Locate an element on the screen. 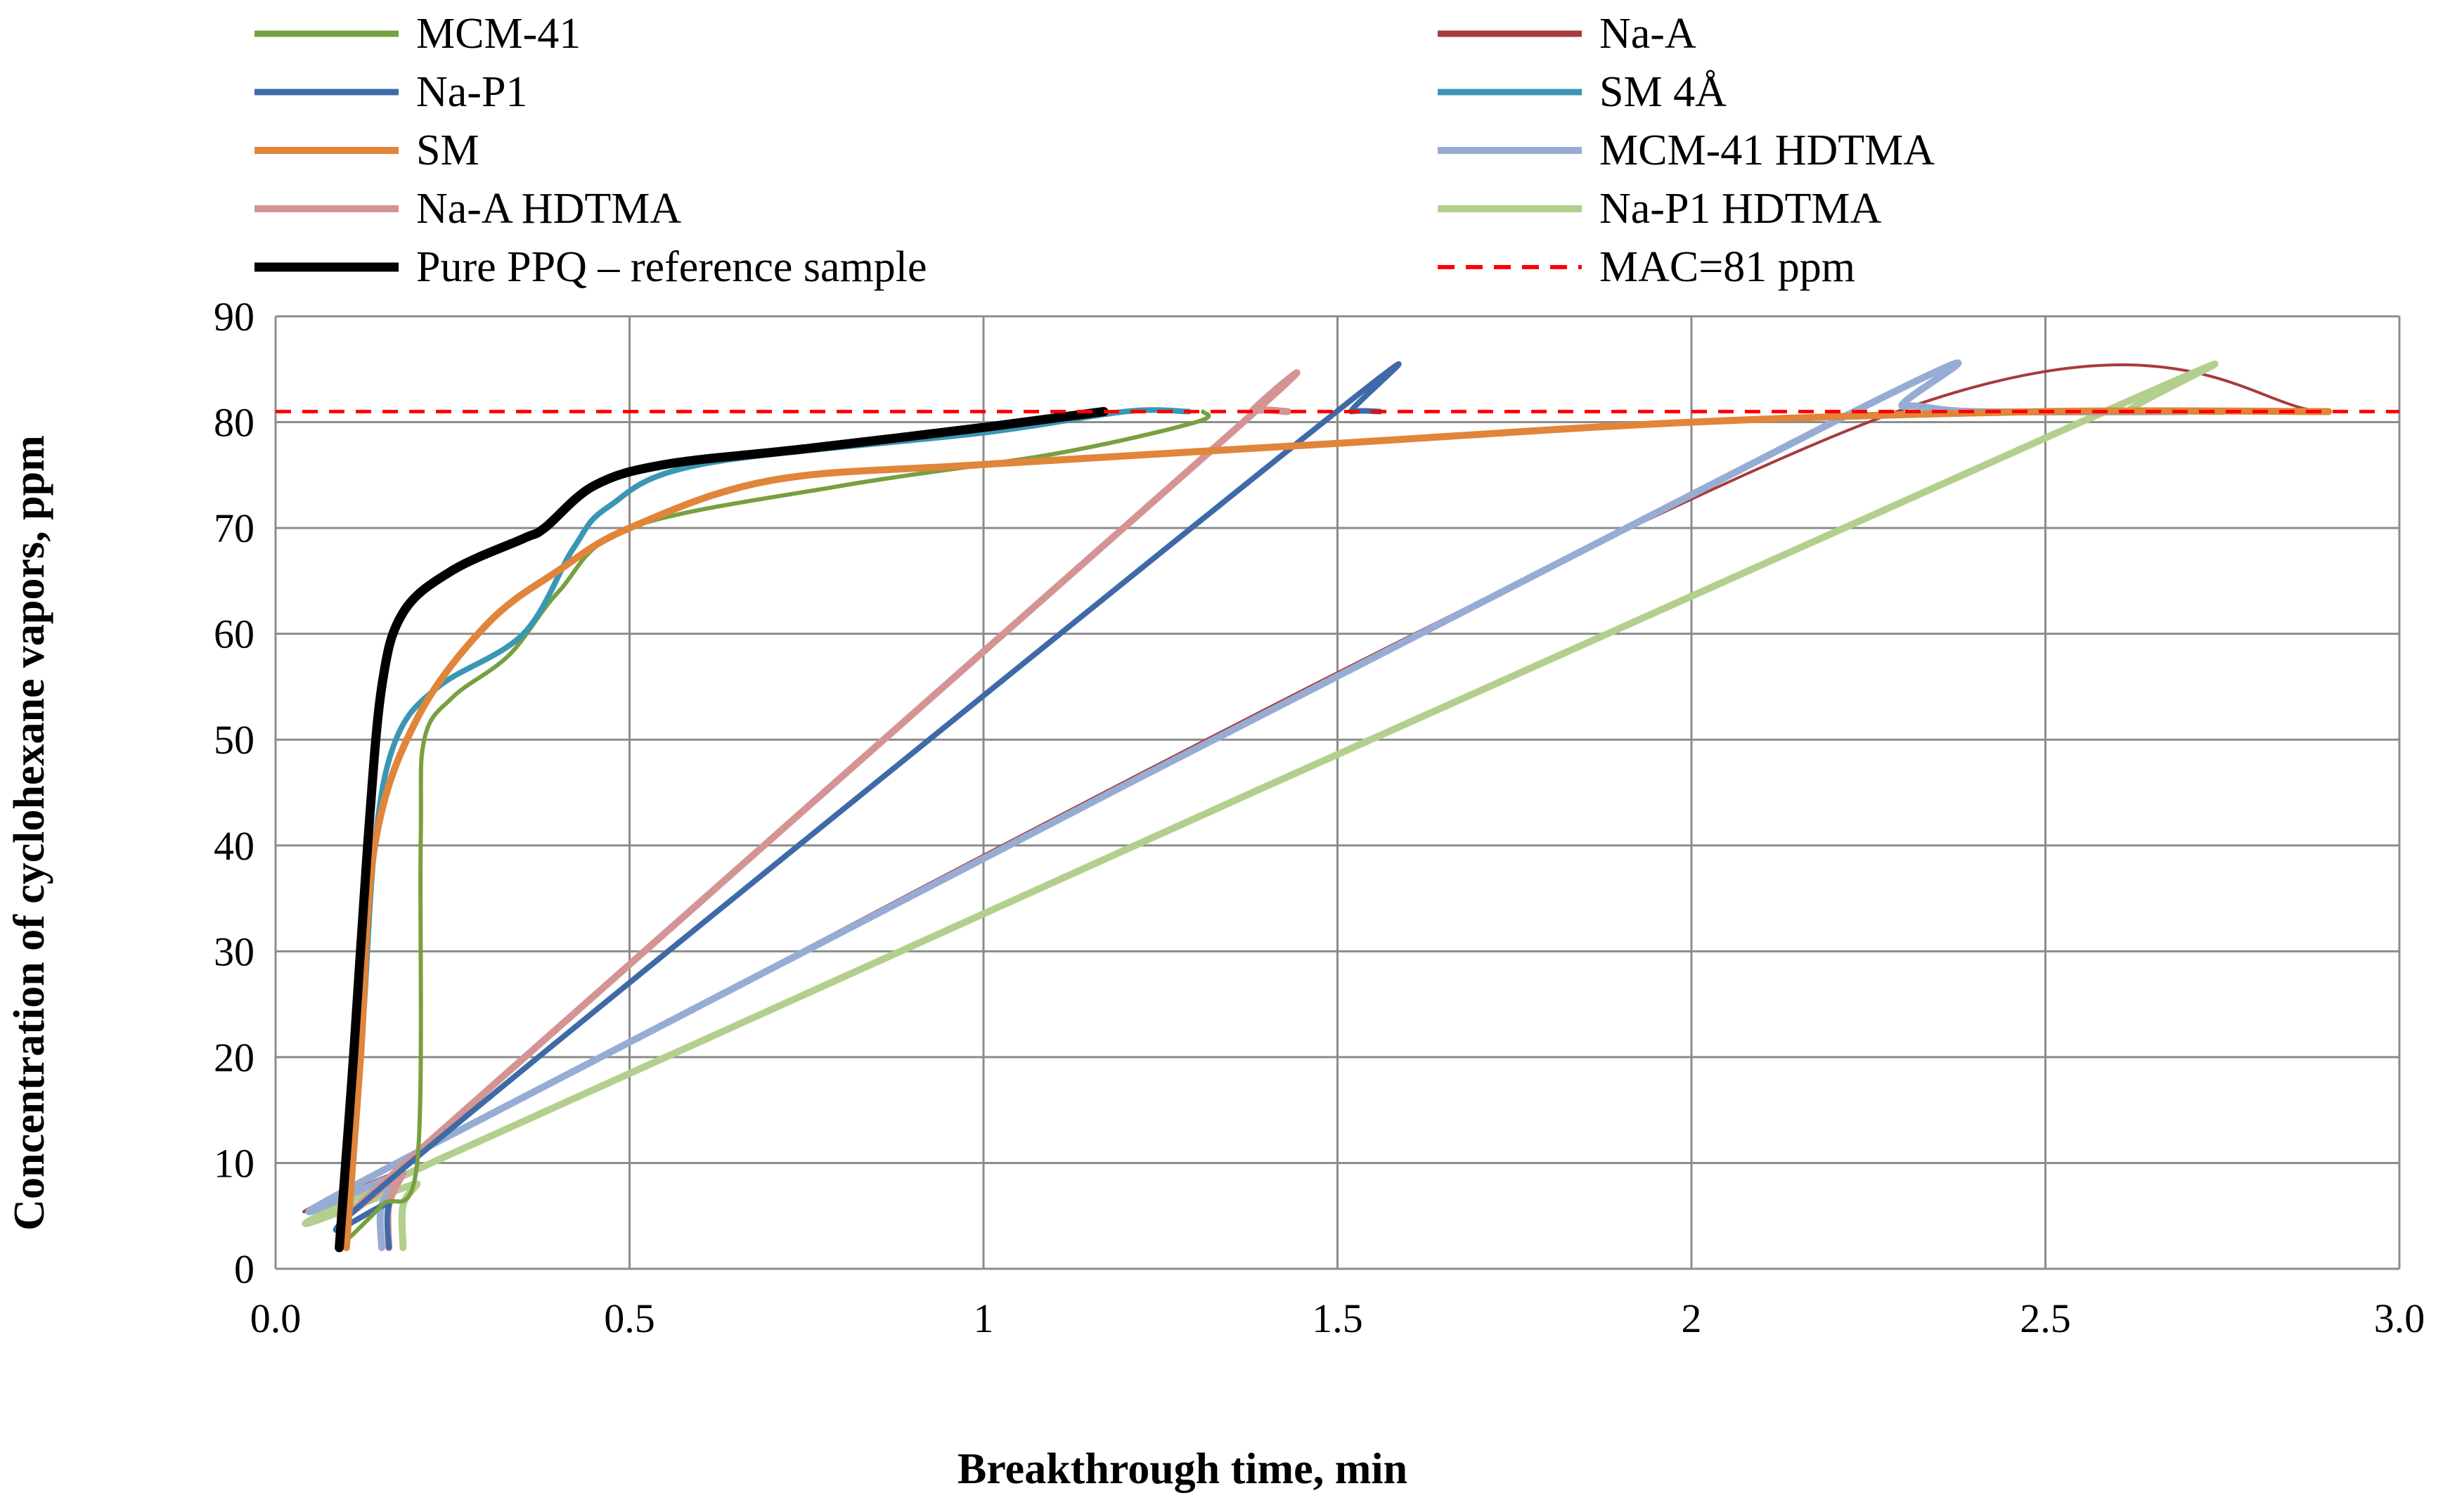  y-tick-label: 50 is located at coordinates (234, 740).